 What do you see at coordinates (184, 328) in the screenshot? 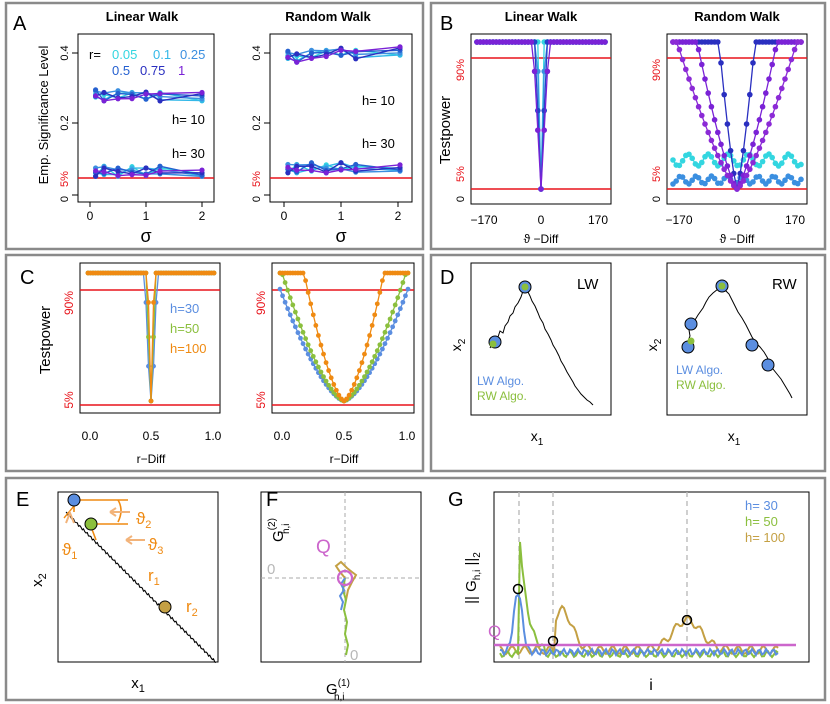
I see `legend-h50: h=50` at bounding box center [184, 328].